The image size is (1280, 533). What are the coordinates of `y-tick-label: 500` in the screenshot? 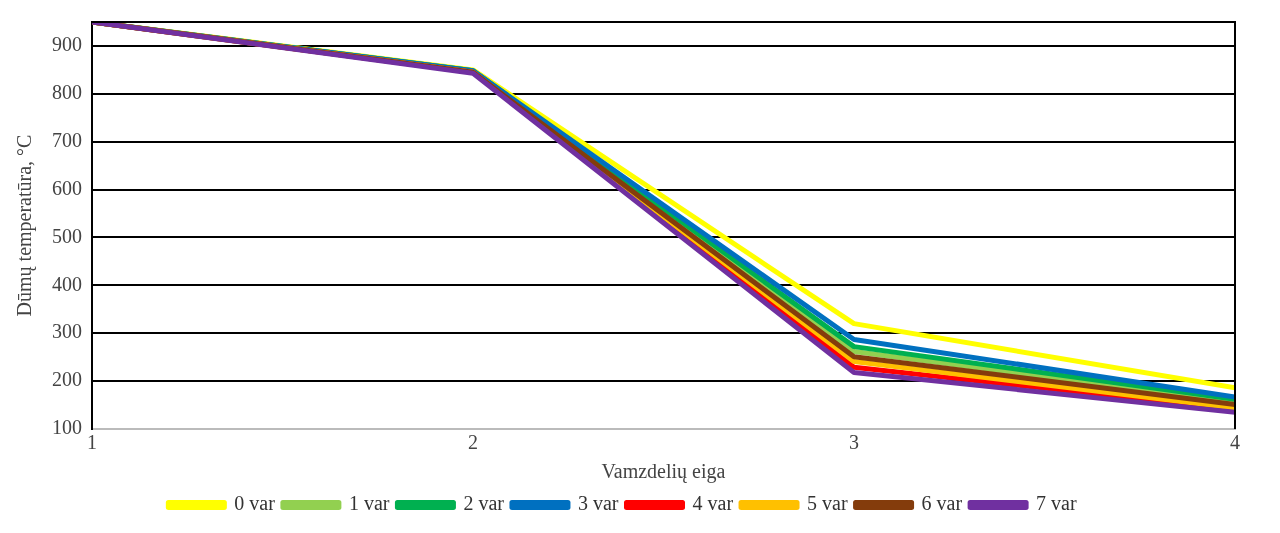 It's located at (67, 235).